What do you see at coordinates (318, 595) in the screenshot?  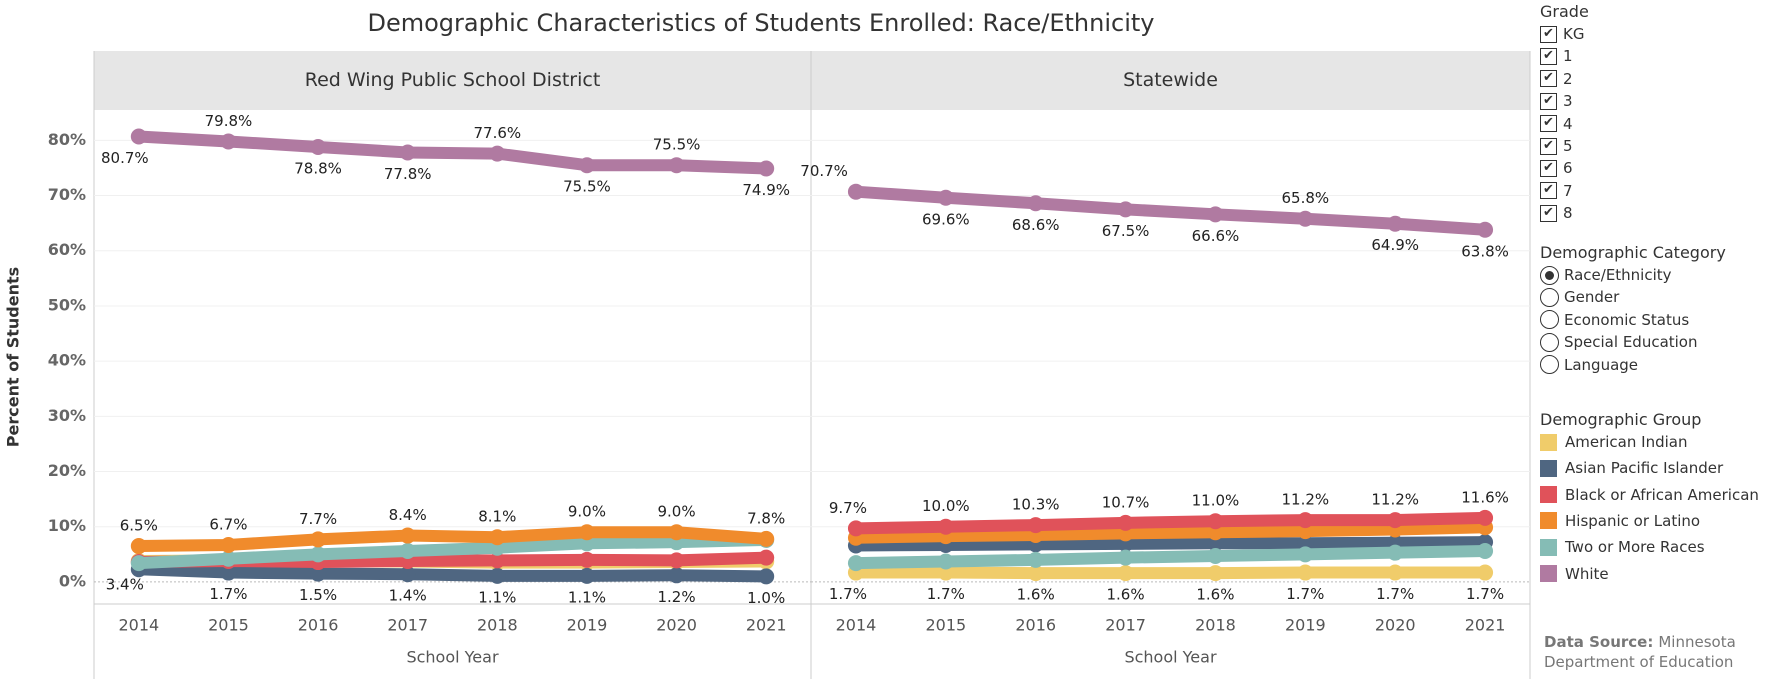 I see `data-label: 1.5%` at bounding box center [318, 595].